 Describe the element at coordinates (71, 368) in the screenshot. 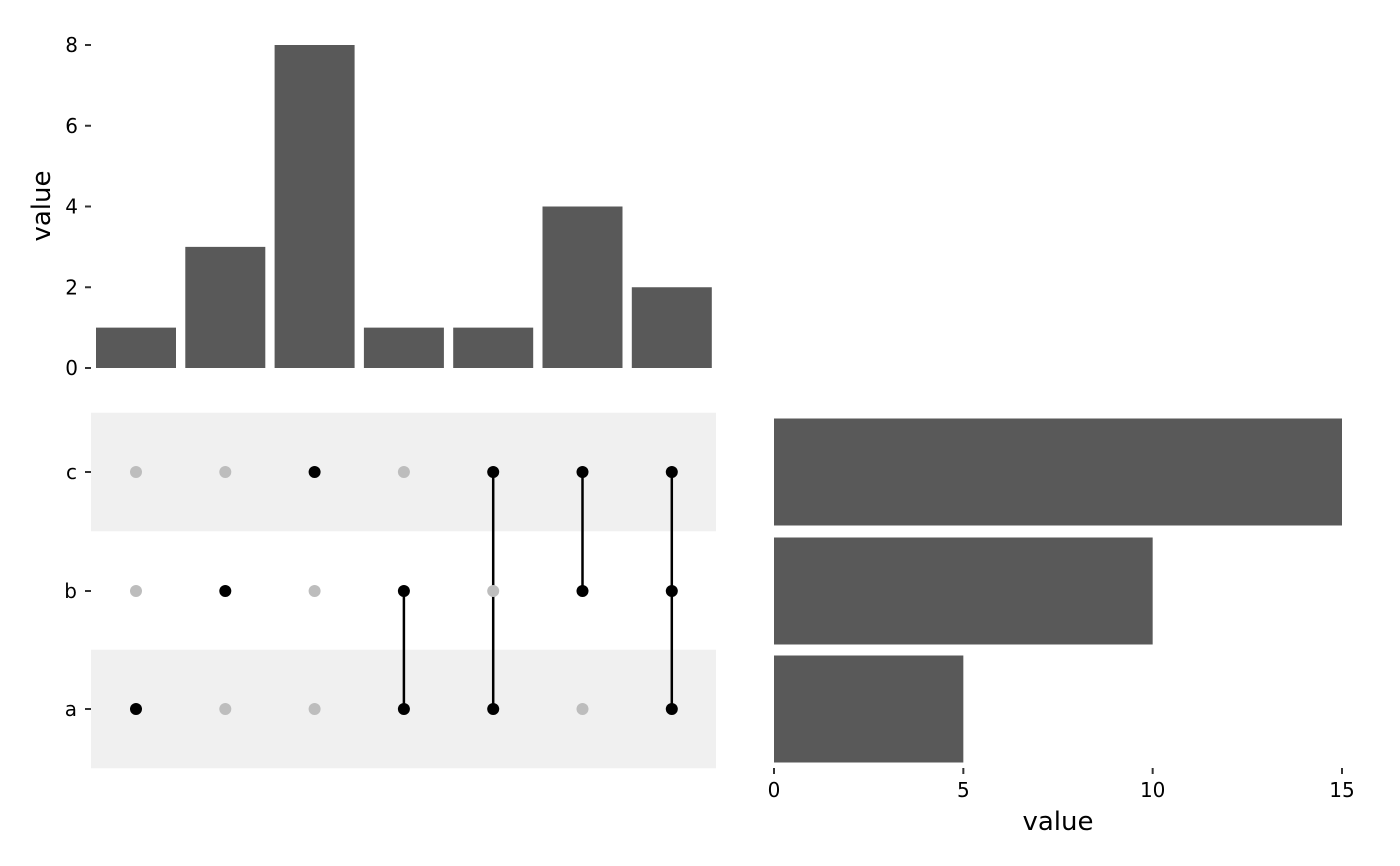

I see `y-tick-label: 0` at that location.